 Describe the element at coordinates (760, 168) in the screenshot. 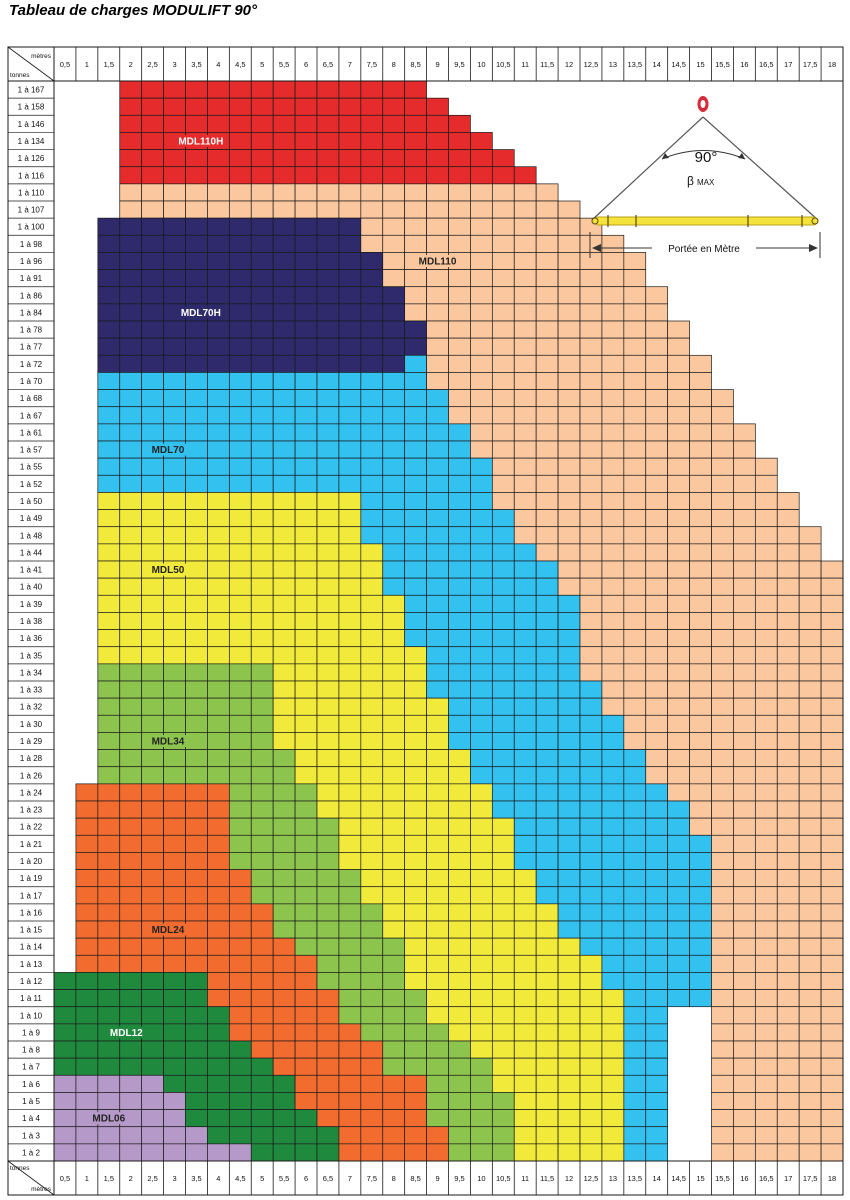

I see `right-sling-line` at that location.